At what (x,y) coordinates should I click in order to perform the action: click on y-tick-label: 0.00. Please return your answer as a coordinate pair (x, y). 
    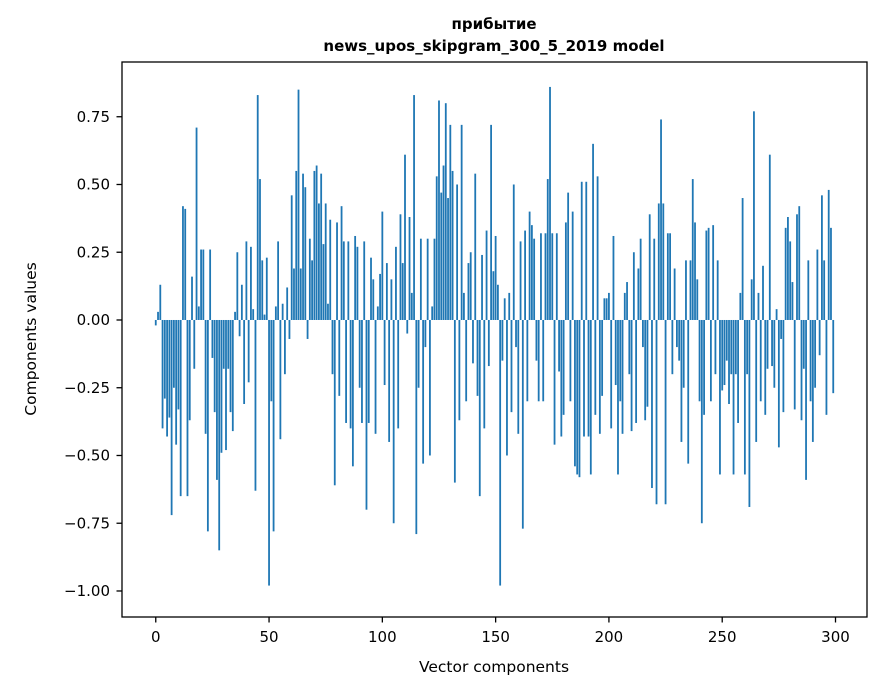
    Looking at the image, I should click on (93, 320).